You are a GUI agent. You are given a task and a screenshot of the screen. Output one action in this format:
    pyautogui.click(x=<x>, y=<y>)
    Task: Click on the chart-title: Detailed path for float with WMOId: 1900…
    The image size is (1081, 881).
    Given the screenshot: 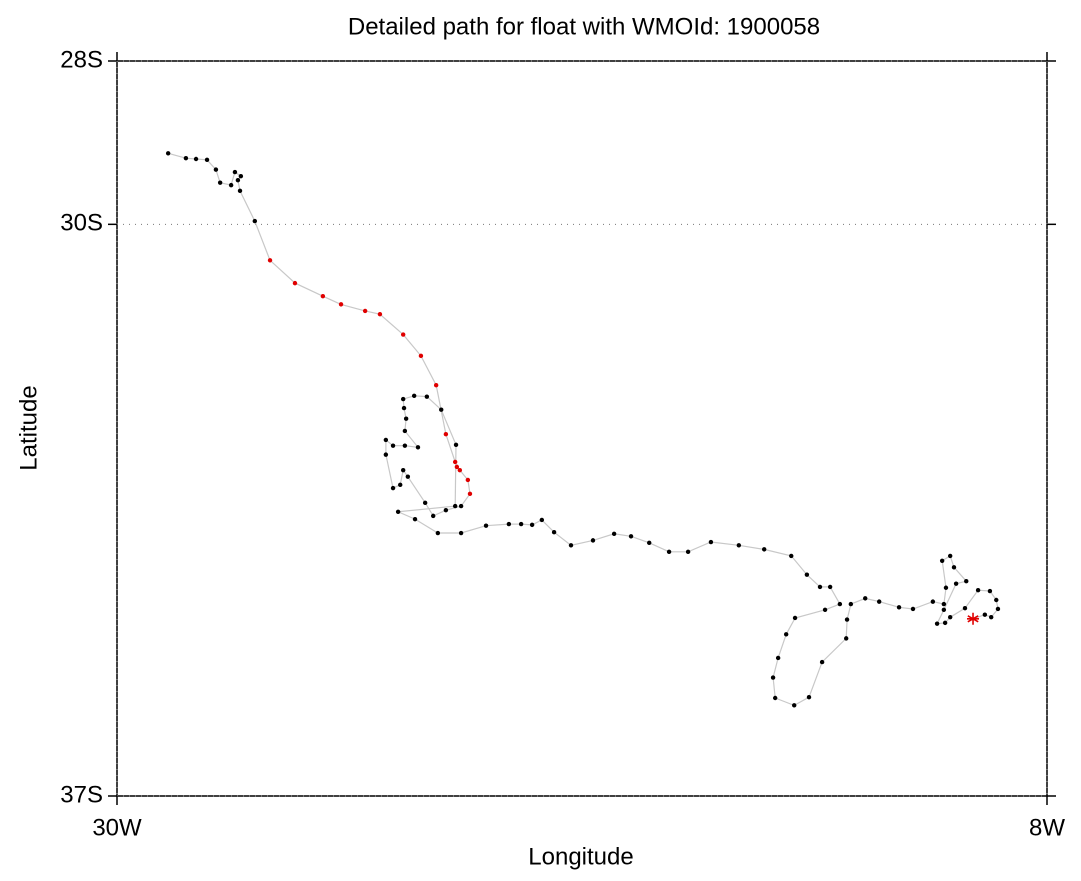 What is the action you would take?
    pyautogui.click(x=584, y=26)
    